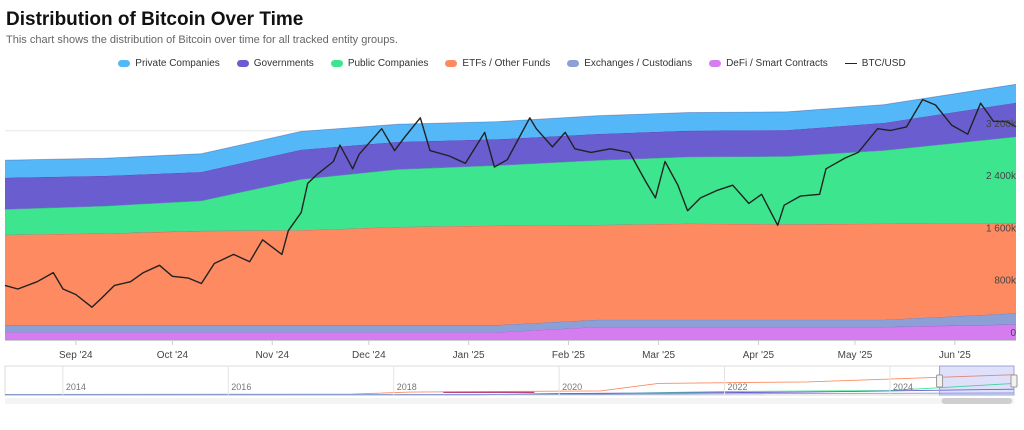 This screenshot has width=1024, height=430. Describe the element at coordinates (976, 401) in the screenshot. I see `scrollbar-thumb` at that location.